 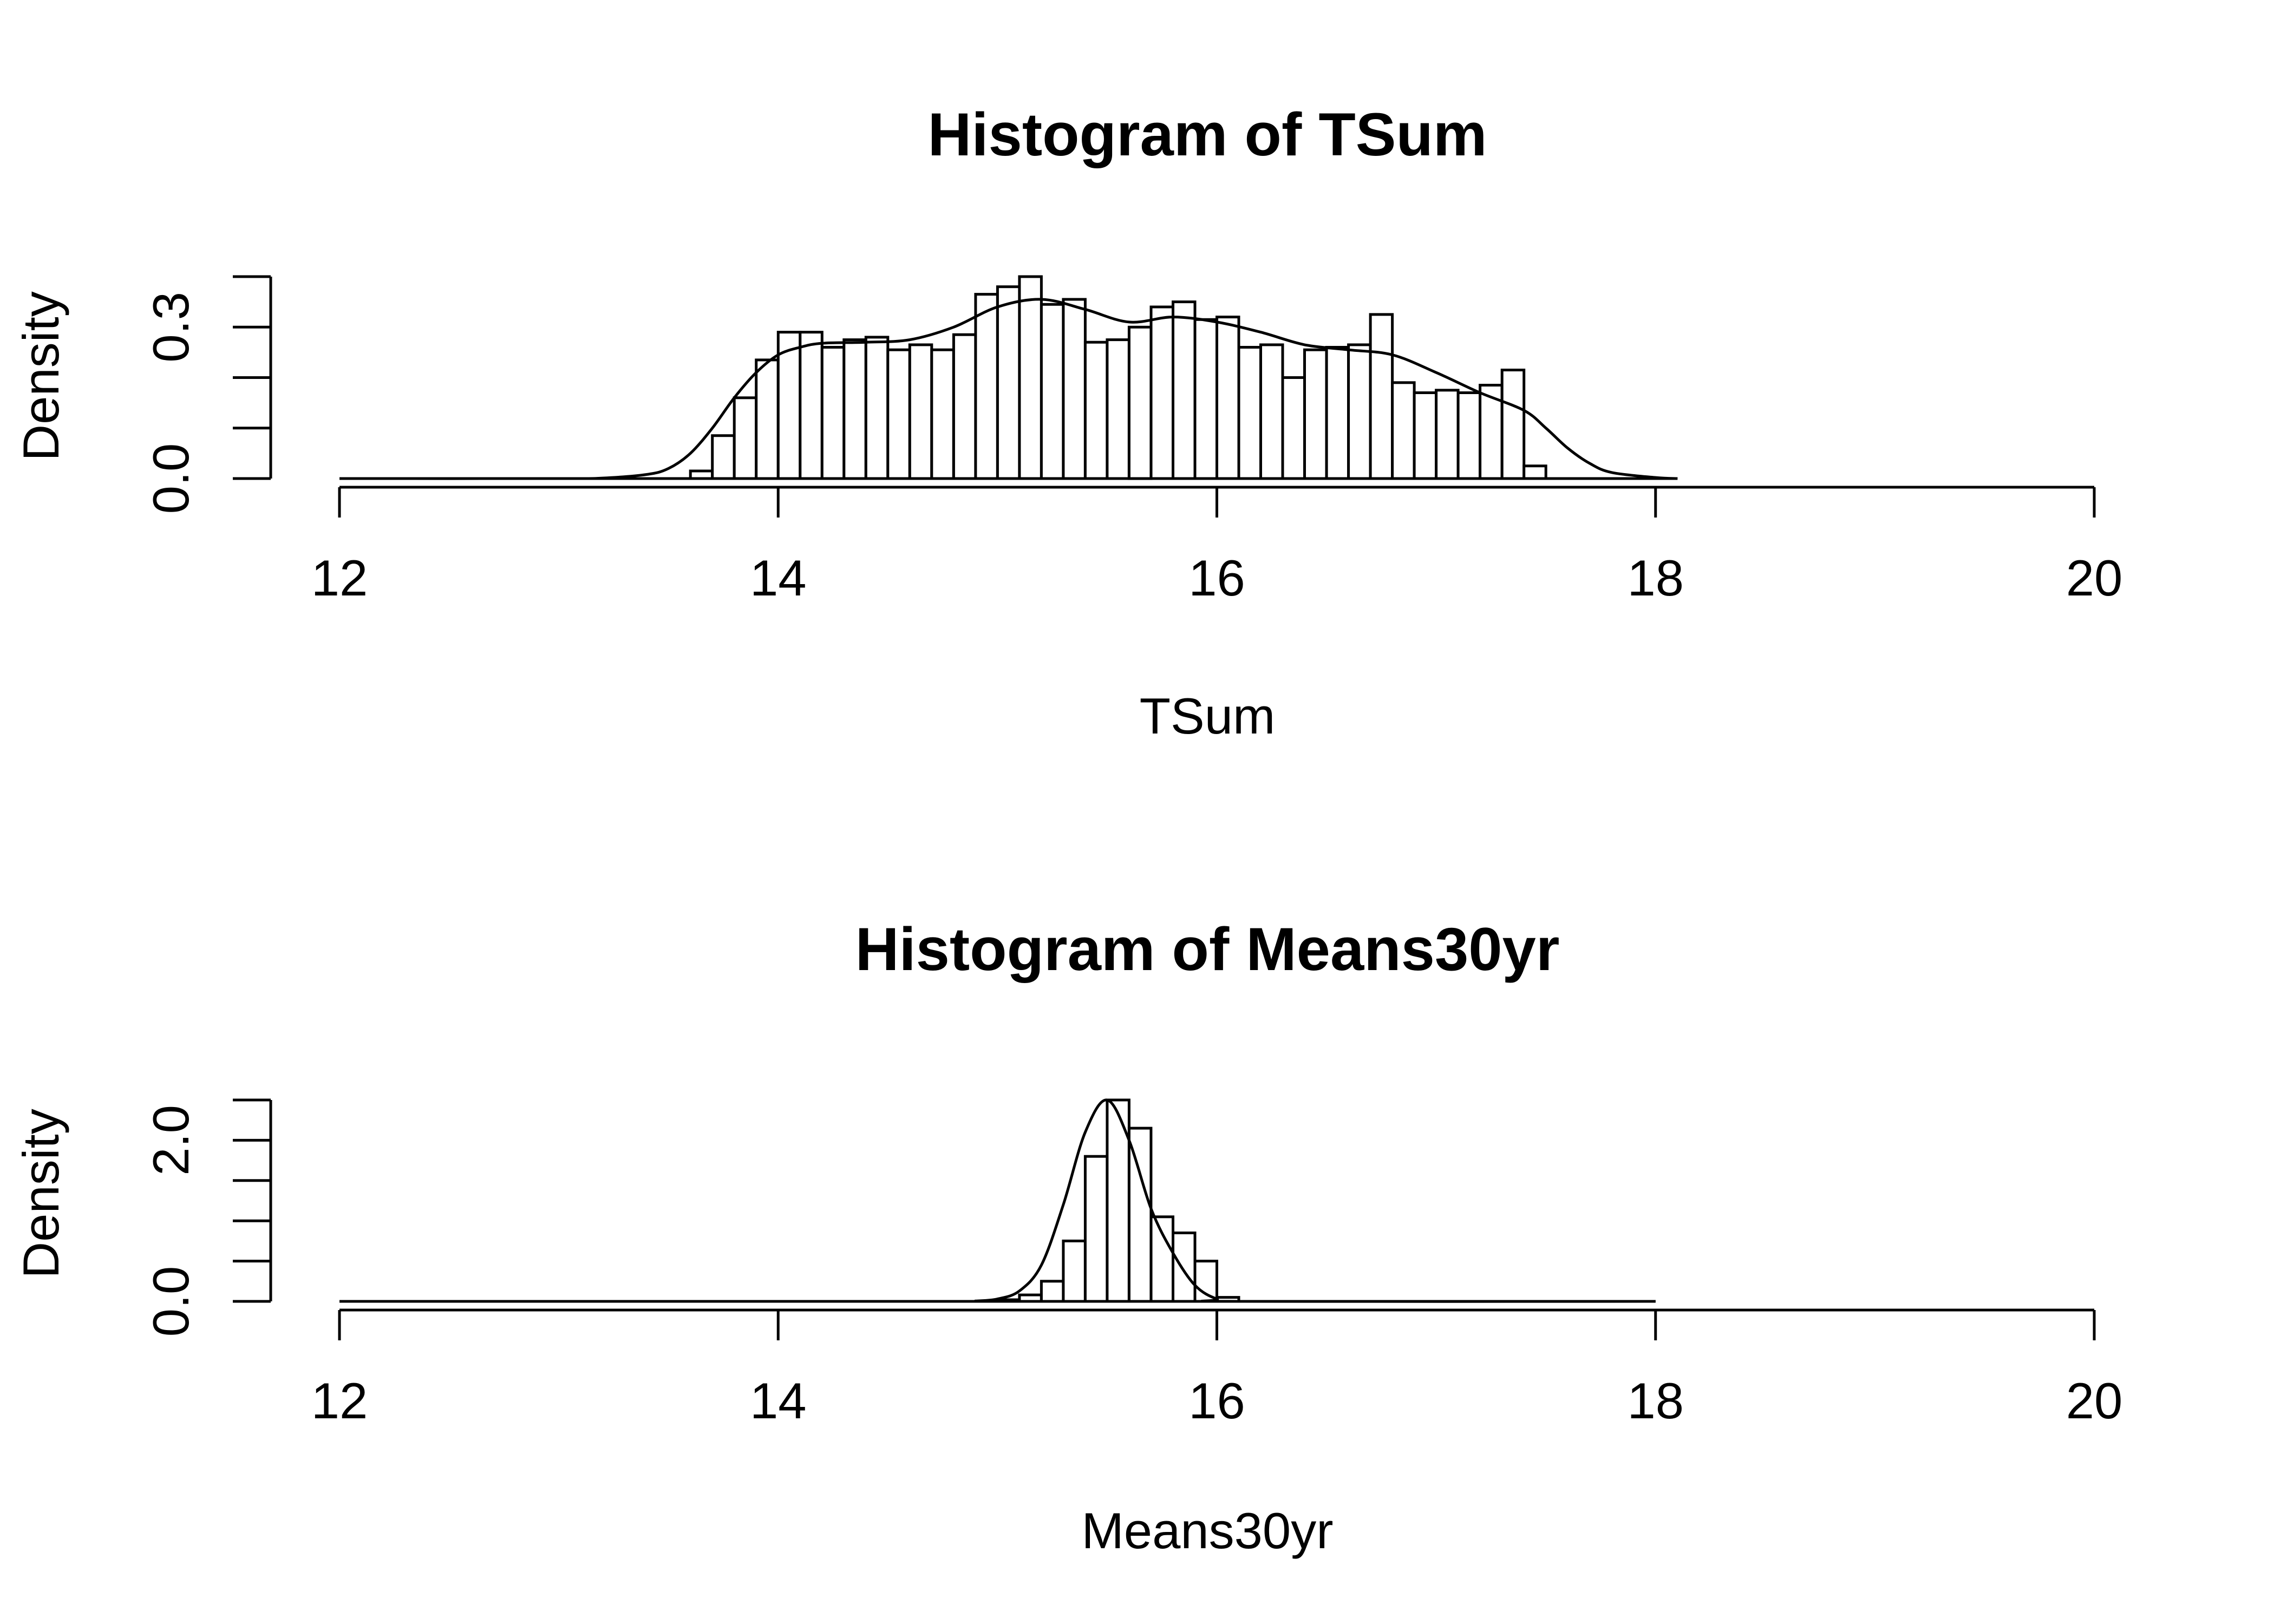 What do you see at coordinates (171, 327) in the screenshot?
I see `y-tick-label: 0.3` at bounding box center [171, 327].